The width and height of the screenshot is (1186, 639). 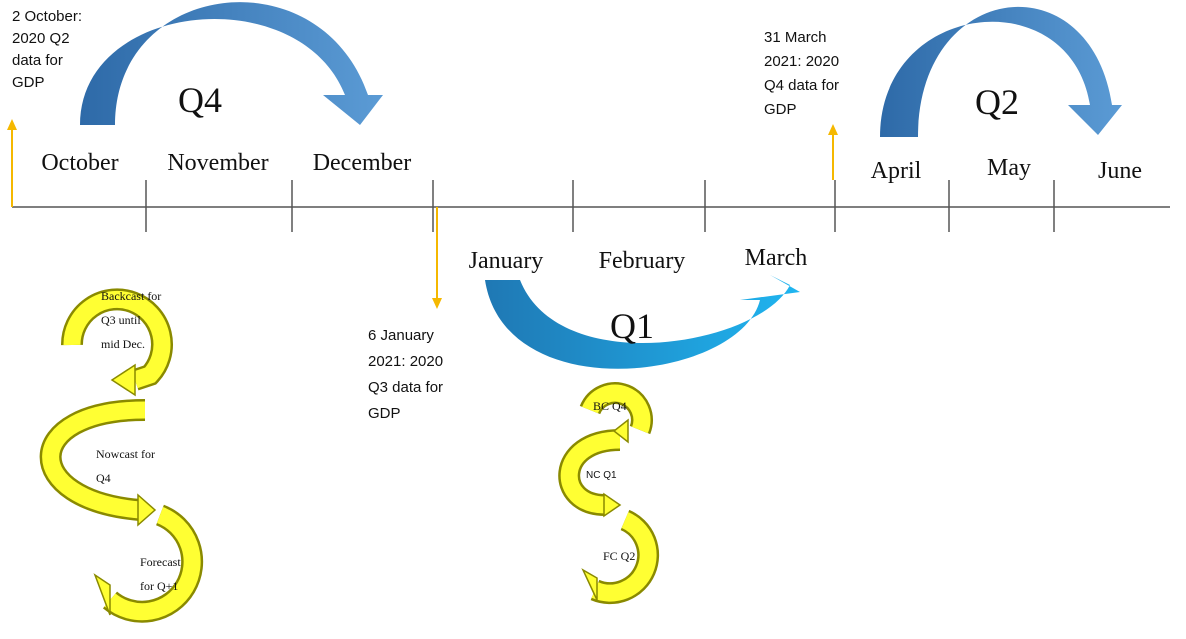 I want to click on month-label: December, so click(x=362, y=163).